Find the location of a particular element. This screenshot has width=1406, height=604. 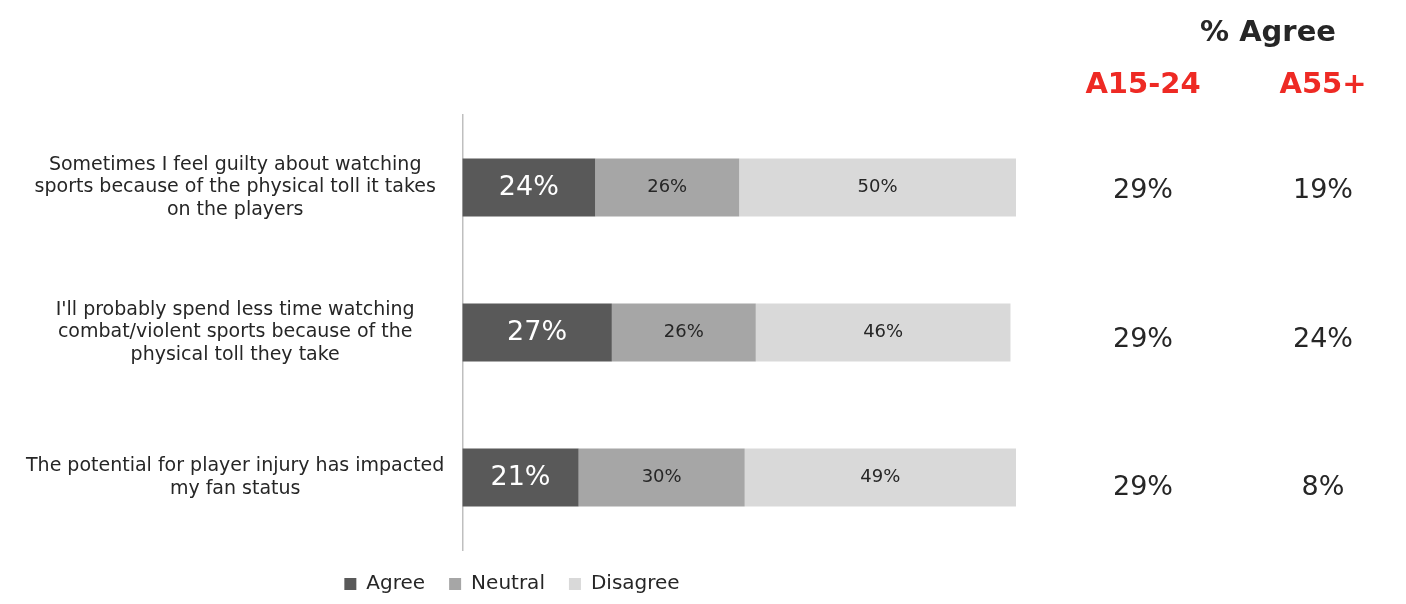

y-tick-label: I'll probably spend less time watching combat/violent sports because of the physical toll they take is located at coordinates (235, 330).